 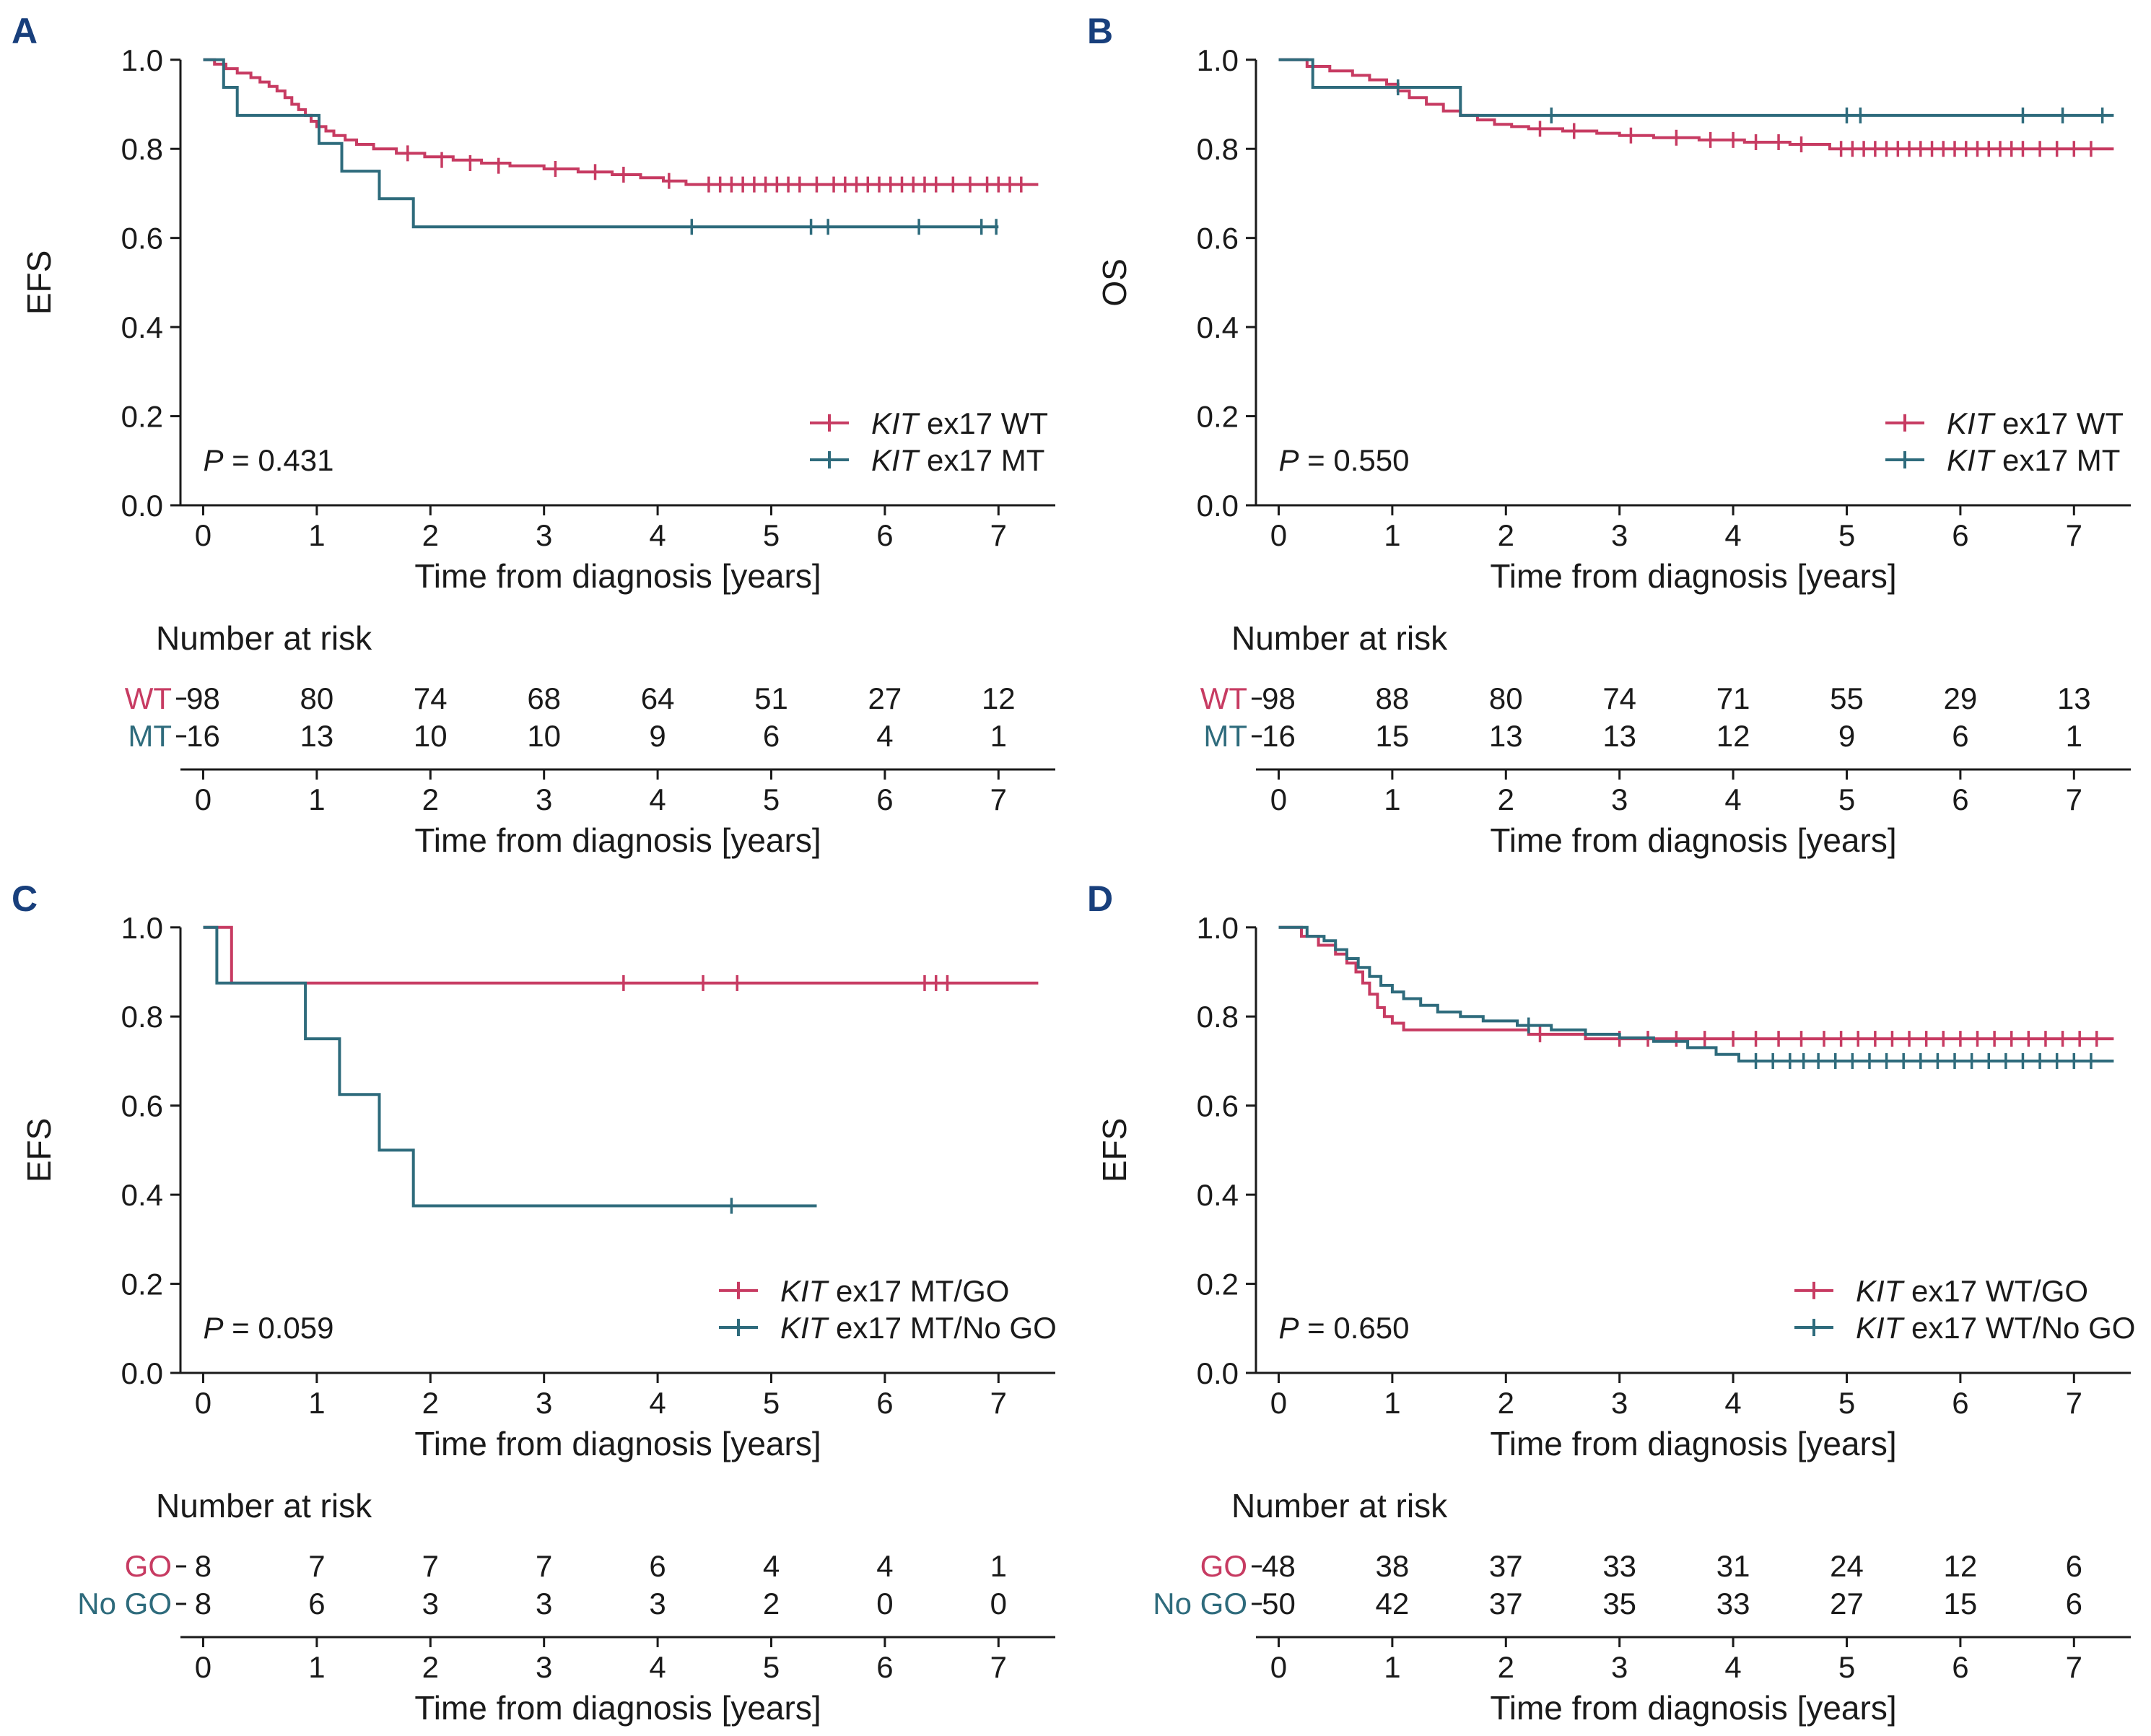 What do you see at coordinates (1847, 1604) in the screenshot?
I see `risk-count: 27` at bounding box center [1847, 1604].